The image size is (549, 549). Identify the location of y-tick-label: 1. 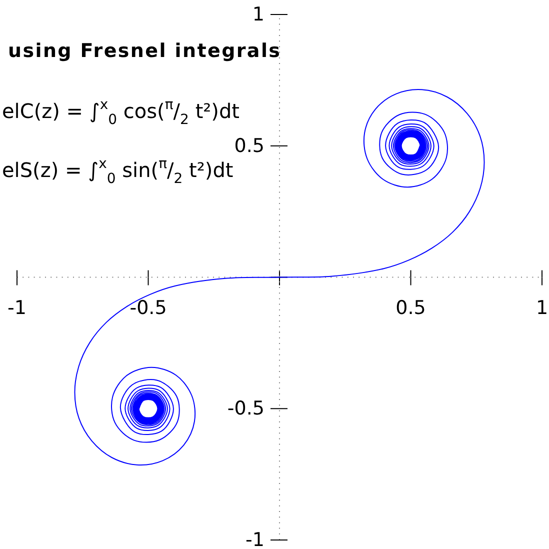
(258, 15).